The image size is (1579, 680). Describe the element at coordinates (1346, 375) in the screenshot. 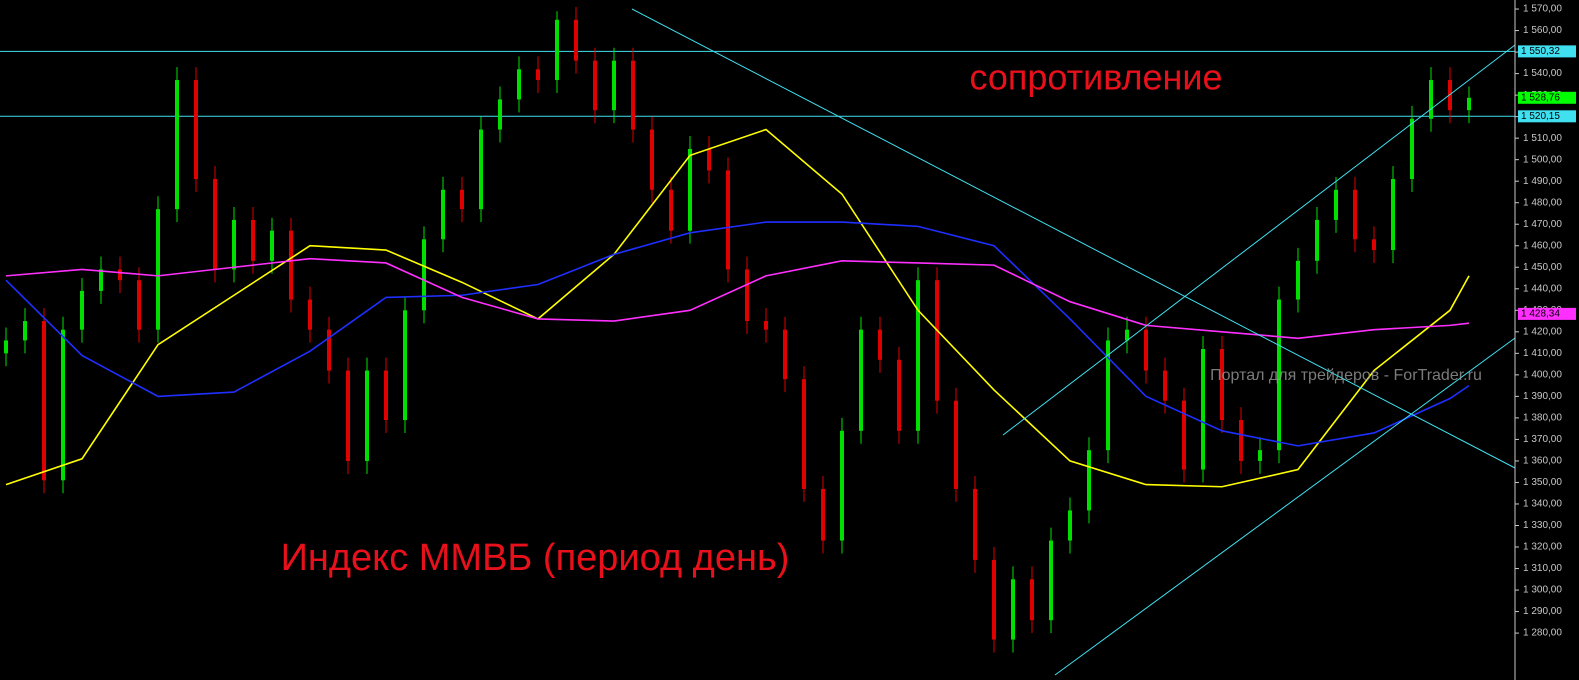

I see `watermark: Портал для трейдеров - ForTrader.ru` at that location.